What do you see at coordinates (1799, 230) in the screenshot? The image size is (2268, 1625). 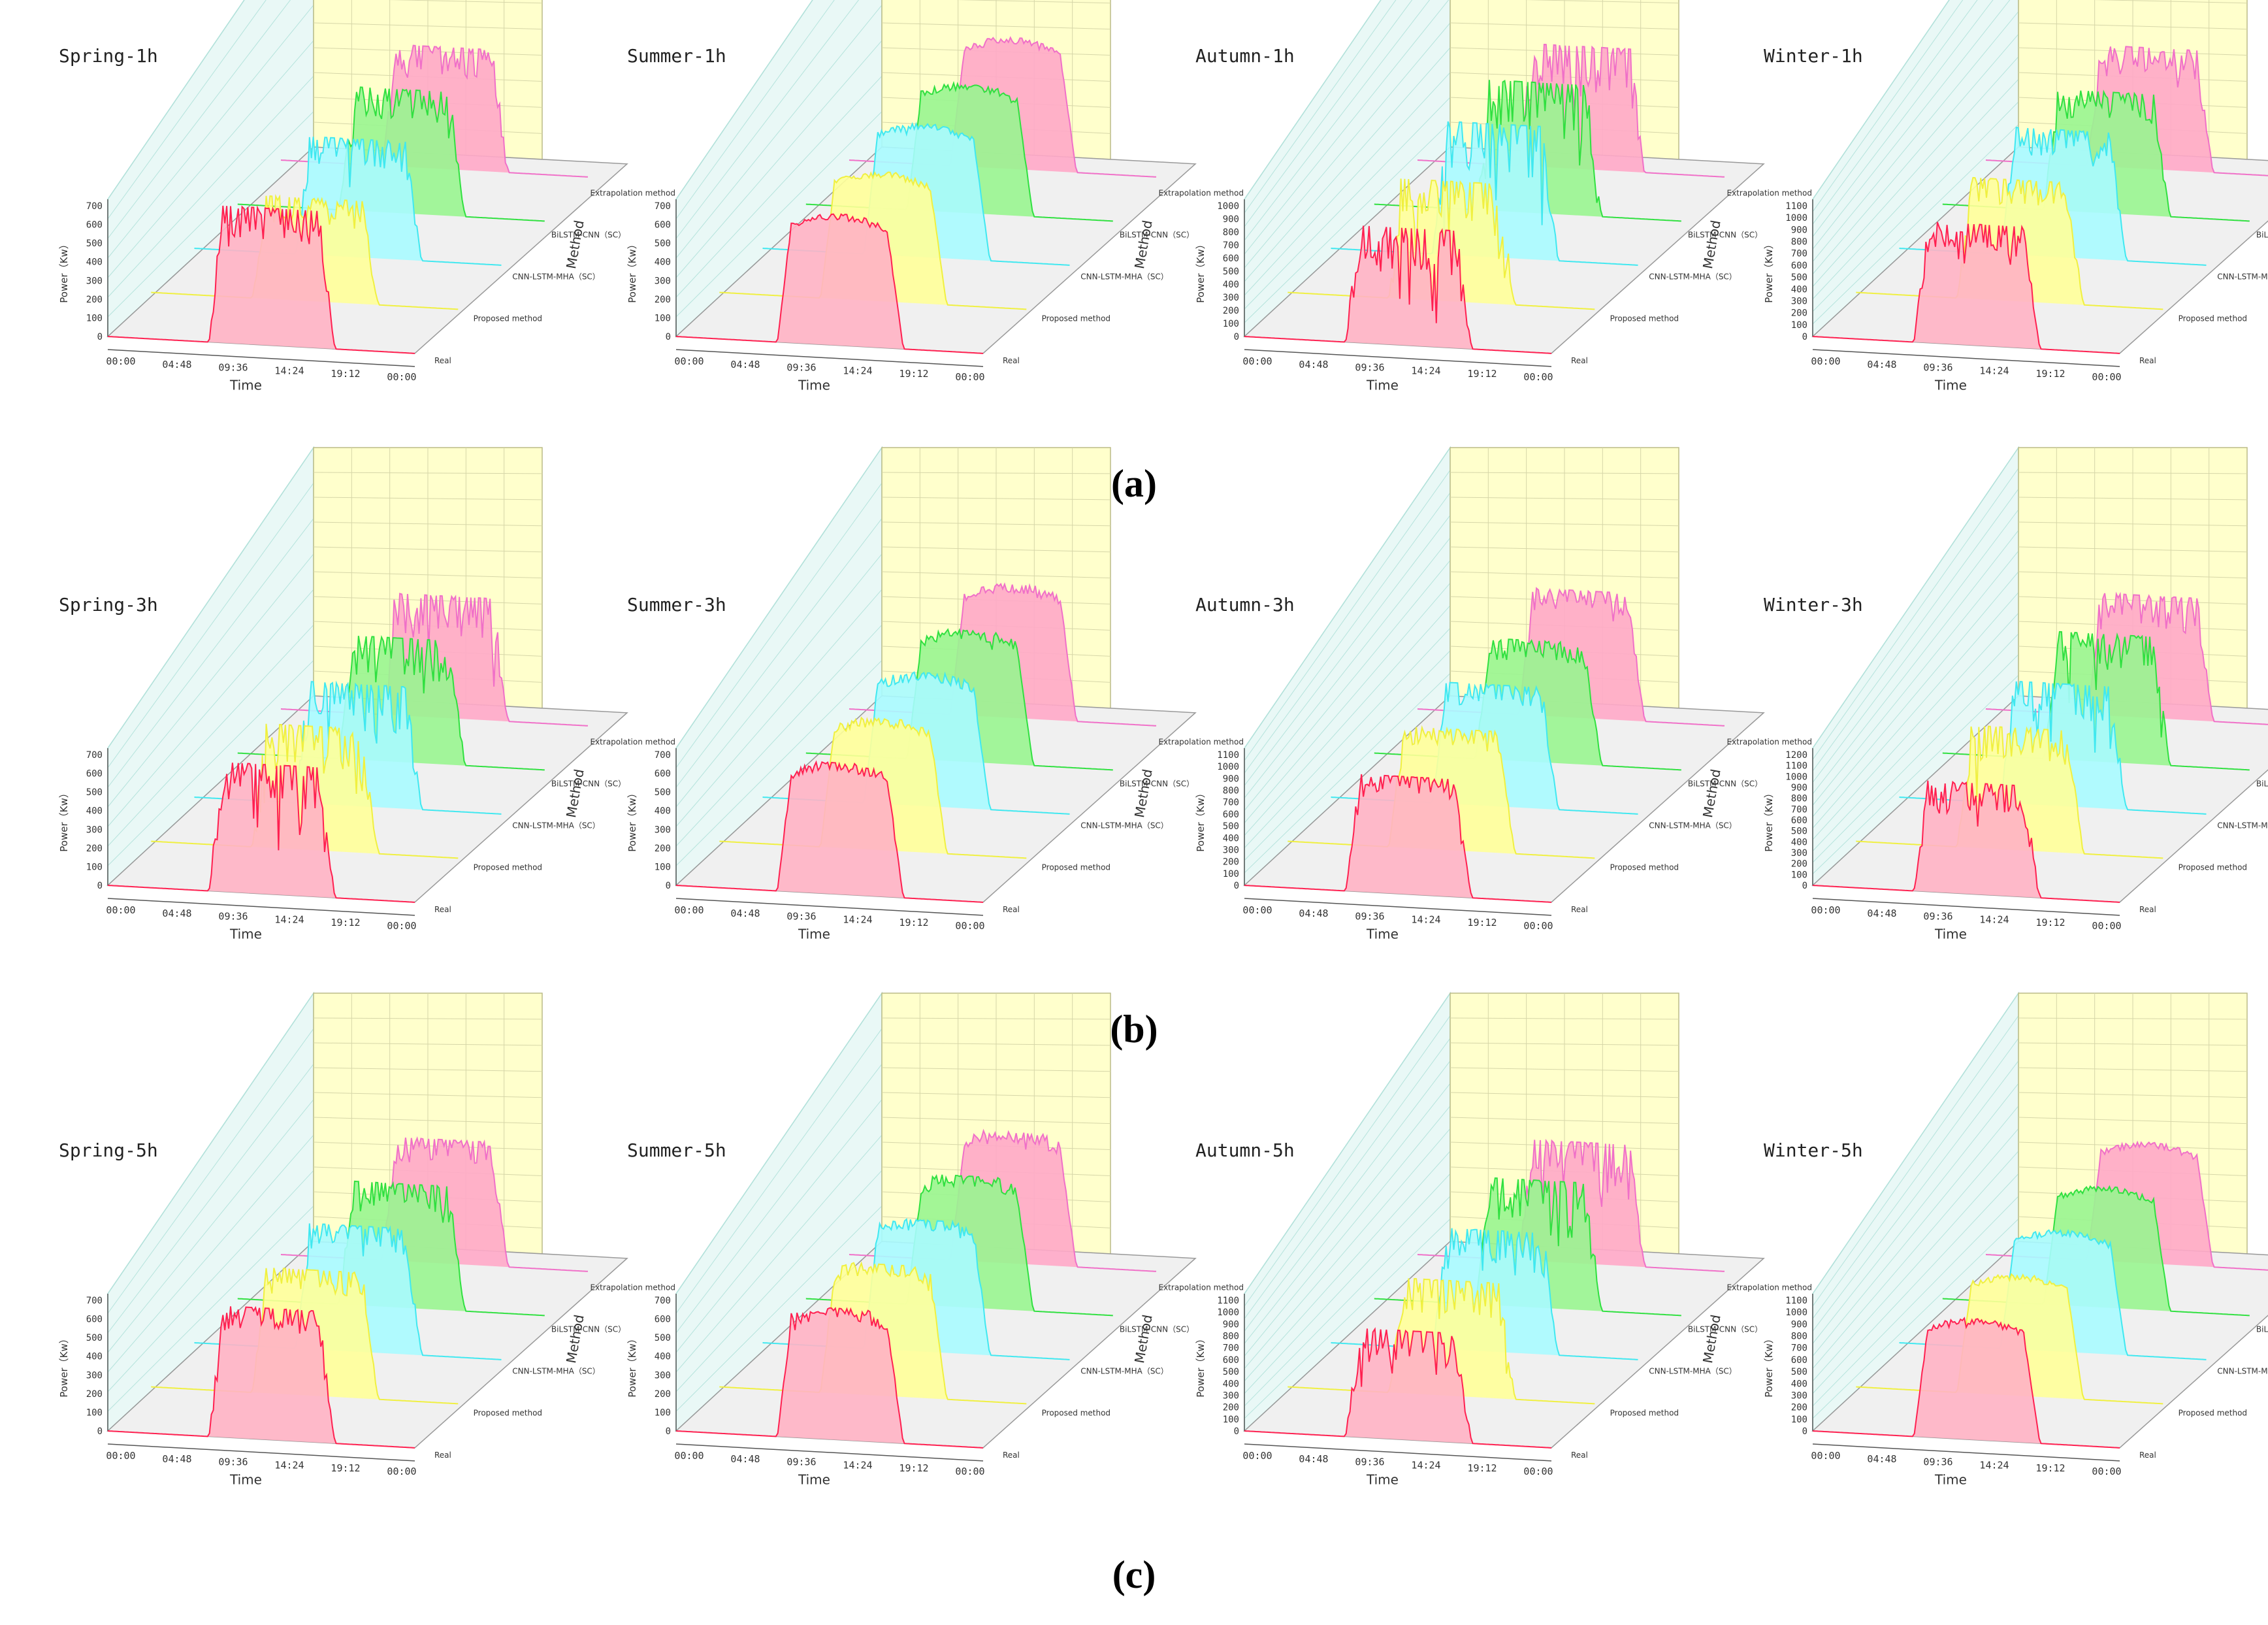 I see `y-tick-label: 900` at bounding box center [1799, 230].